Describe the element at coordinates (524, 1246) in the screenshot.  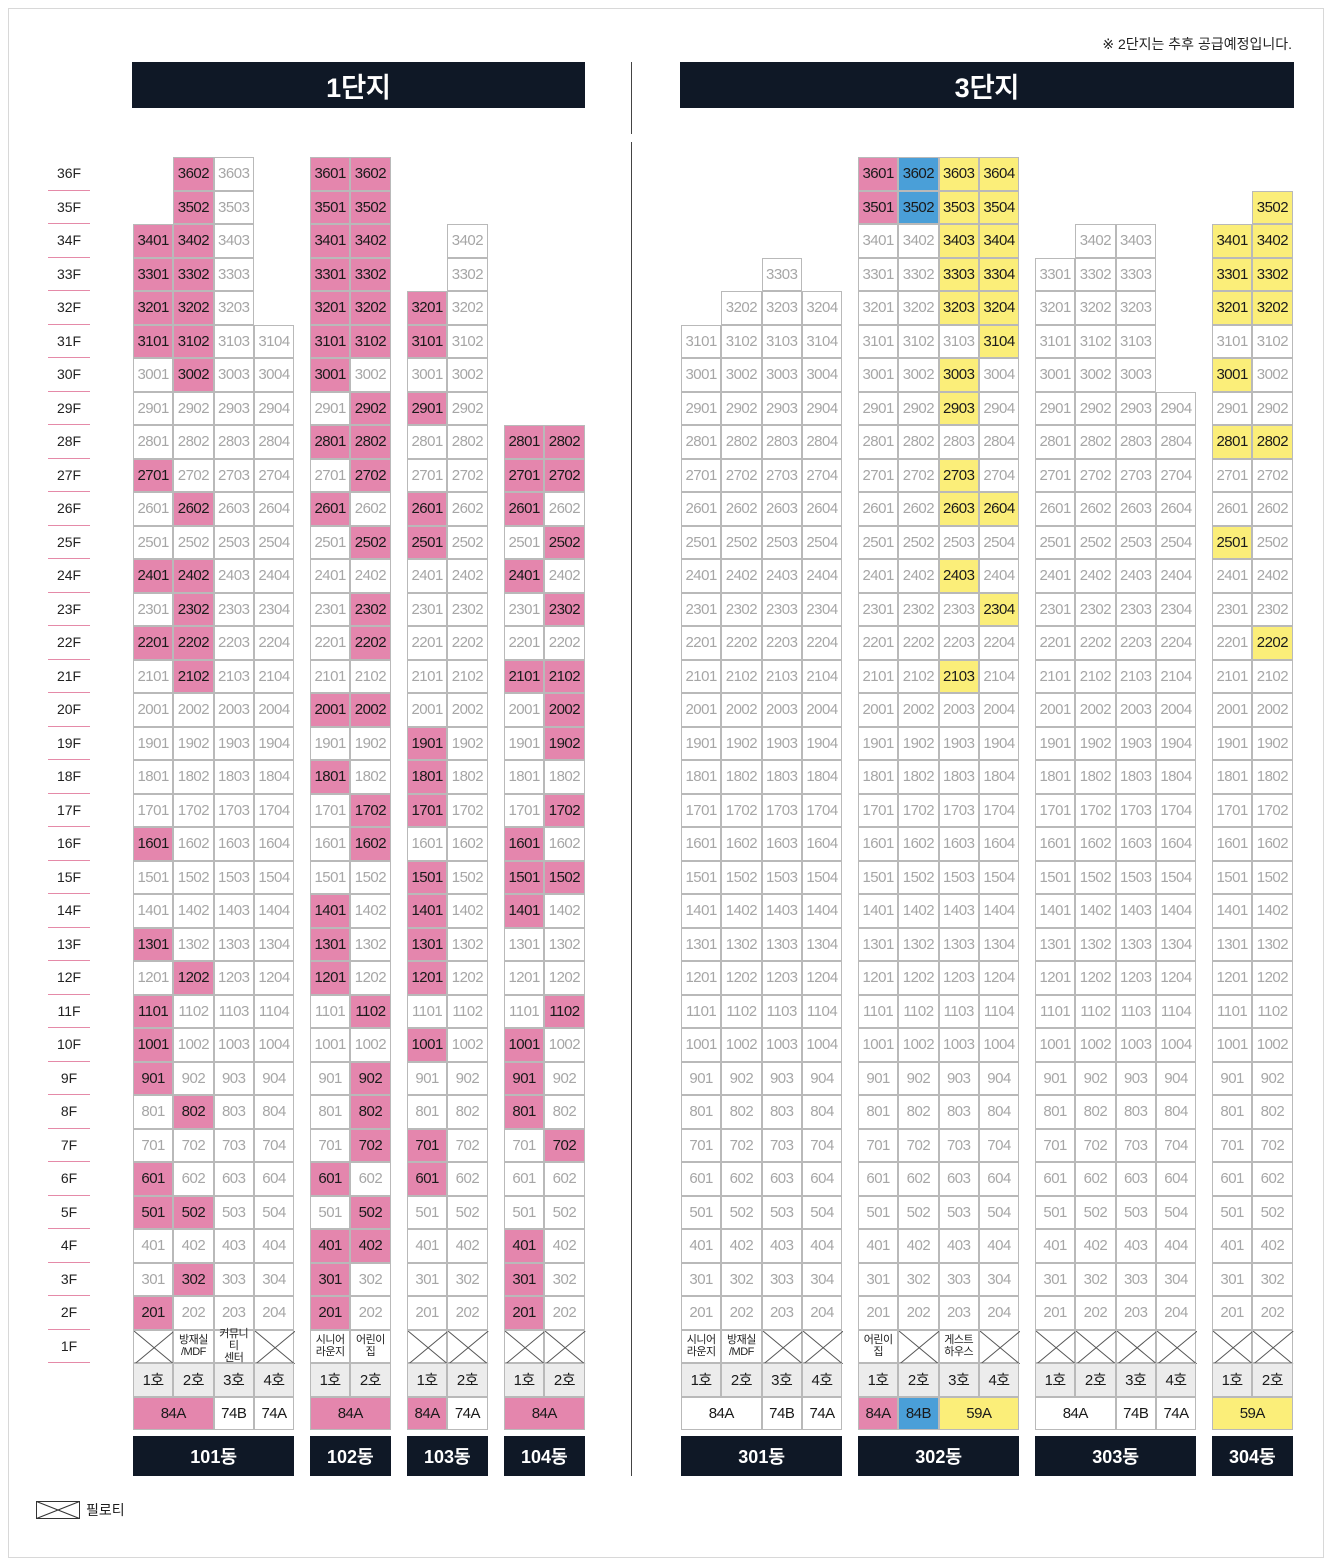
I see `unit-cell: 401` at that location.